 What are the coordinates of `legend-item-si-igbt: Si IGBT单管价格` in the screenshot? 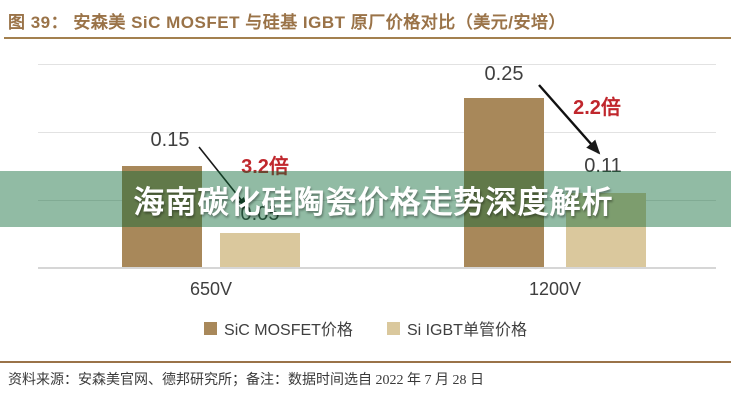 It's located at (456, 328).